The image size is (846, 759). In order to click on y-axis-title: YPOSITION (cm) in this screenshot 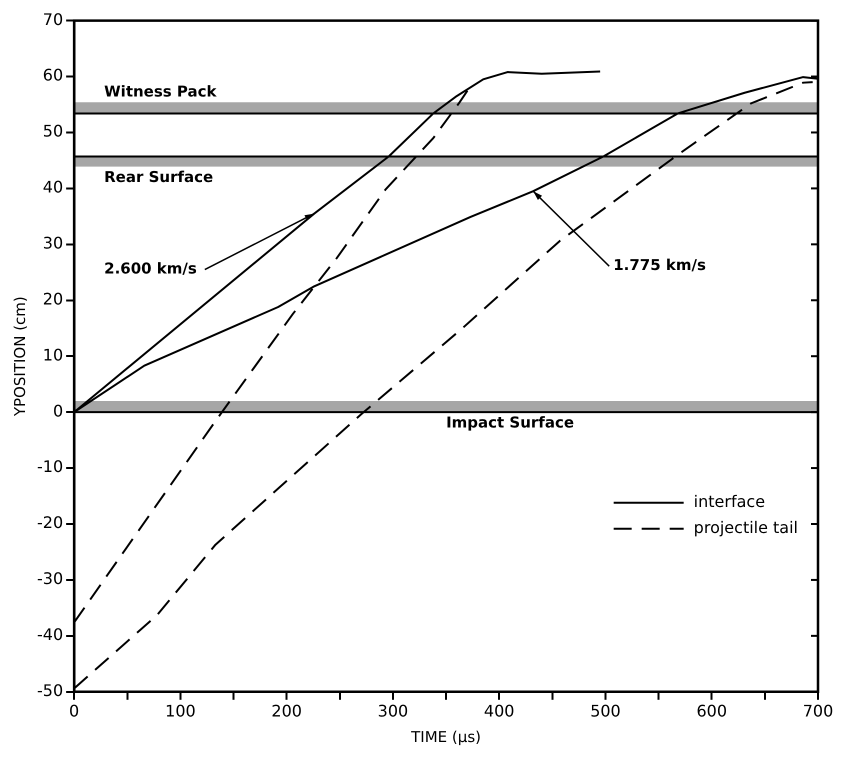, I will do `click(19, 357)`.